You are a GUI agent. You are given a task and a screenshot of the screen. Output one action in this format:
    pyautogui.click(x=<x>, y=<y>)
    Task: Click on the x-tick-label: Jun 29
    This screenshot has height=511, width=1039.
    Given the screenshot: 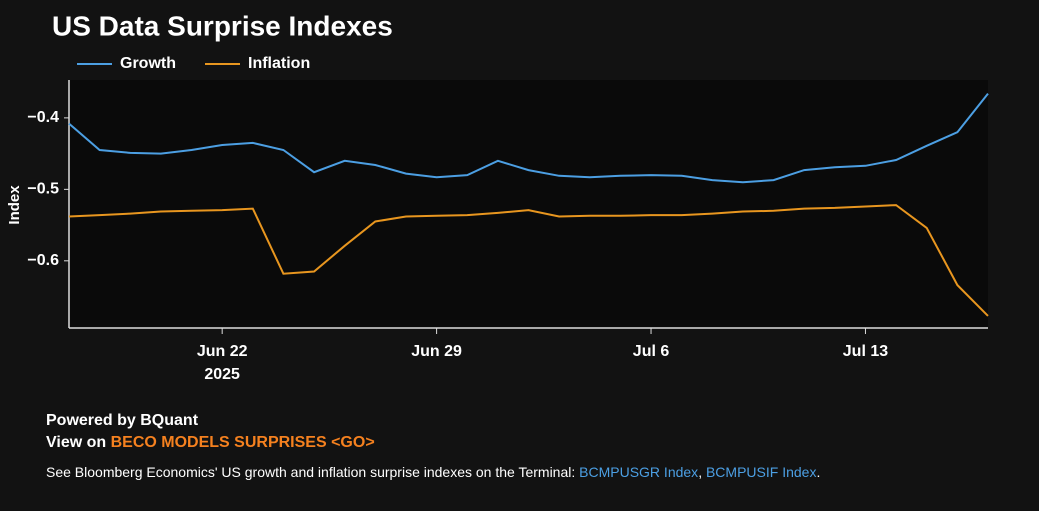 What is the action you would take?
    pyautogui.click(x=436, y=351)
    